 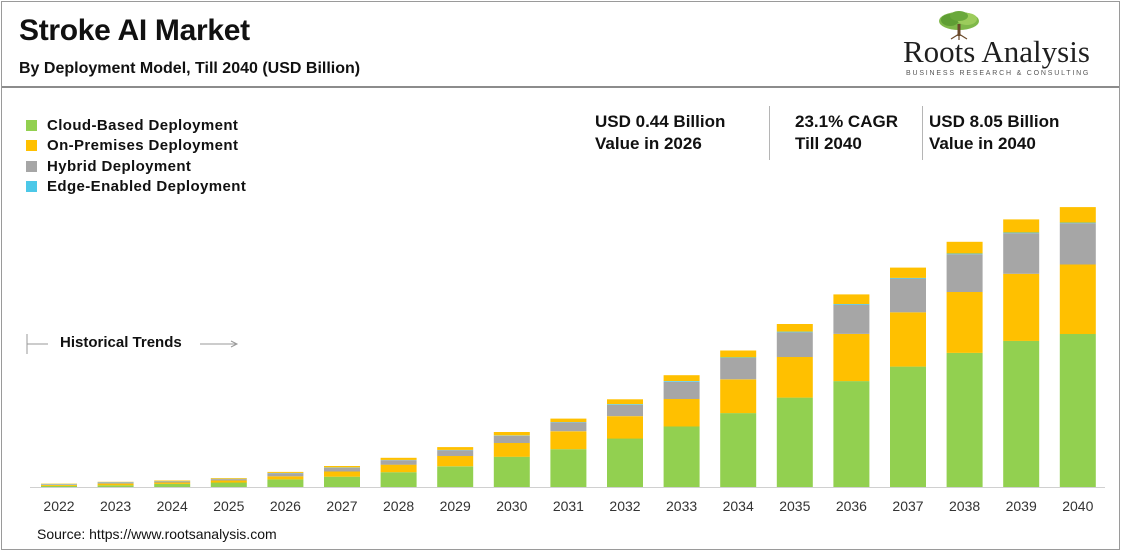 What do you see at coordinates (794, 344) in the screenshot?
I see `bar-hybrid-deployment-2035` at bounding box center [794, 344].